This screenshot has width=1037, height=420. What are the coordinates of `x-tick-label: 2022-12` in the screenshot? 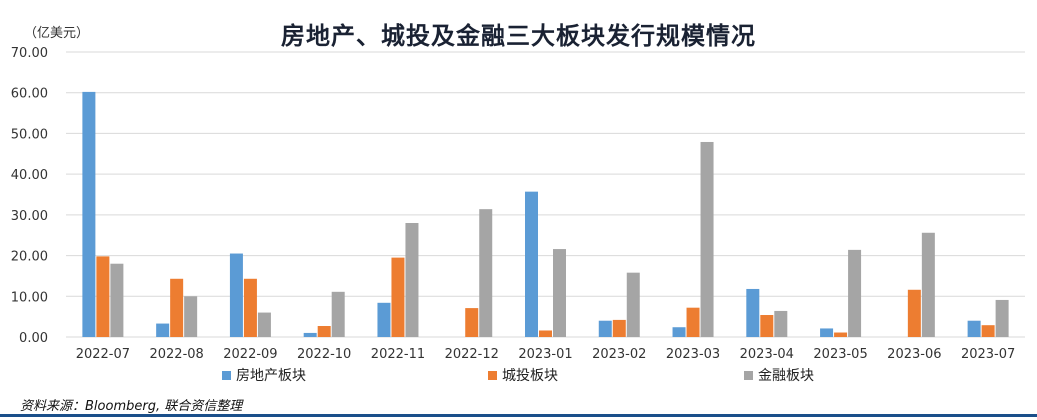 It's located at (472, 353).